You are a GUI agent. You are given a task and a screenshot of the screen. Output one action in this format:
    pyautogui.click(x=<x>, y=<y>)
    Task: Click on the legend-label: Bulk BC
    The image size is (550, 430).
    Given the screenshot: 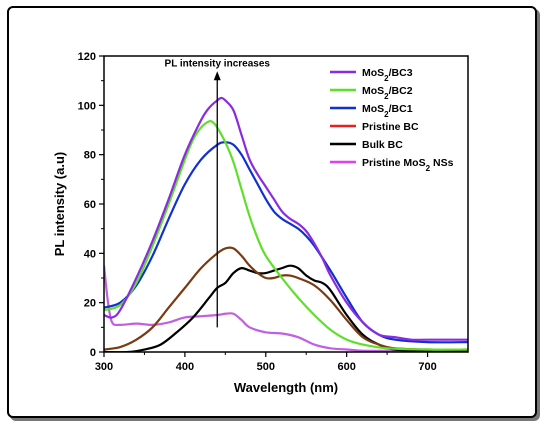 What is the action you would take?
    pyautogui.click(x=382, y=145)
    